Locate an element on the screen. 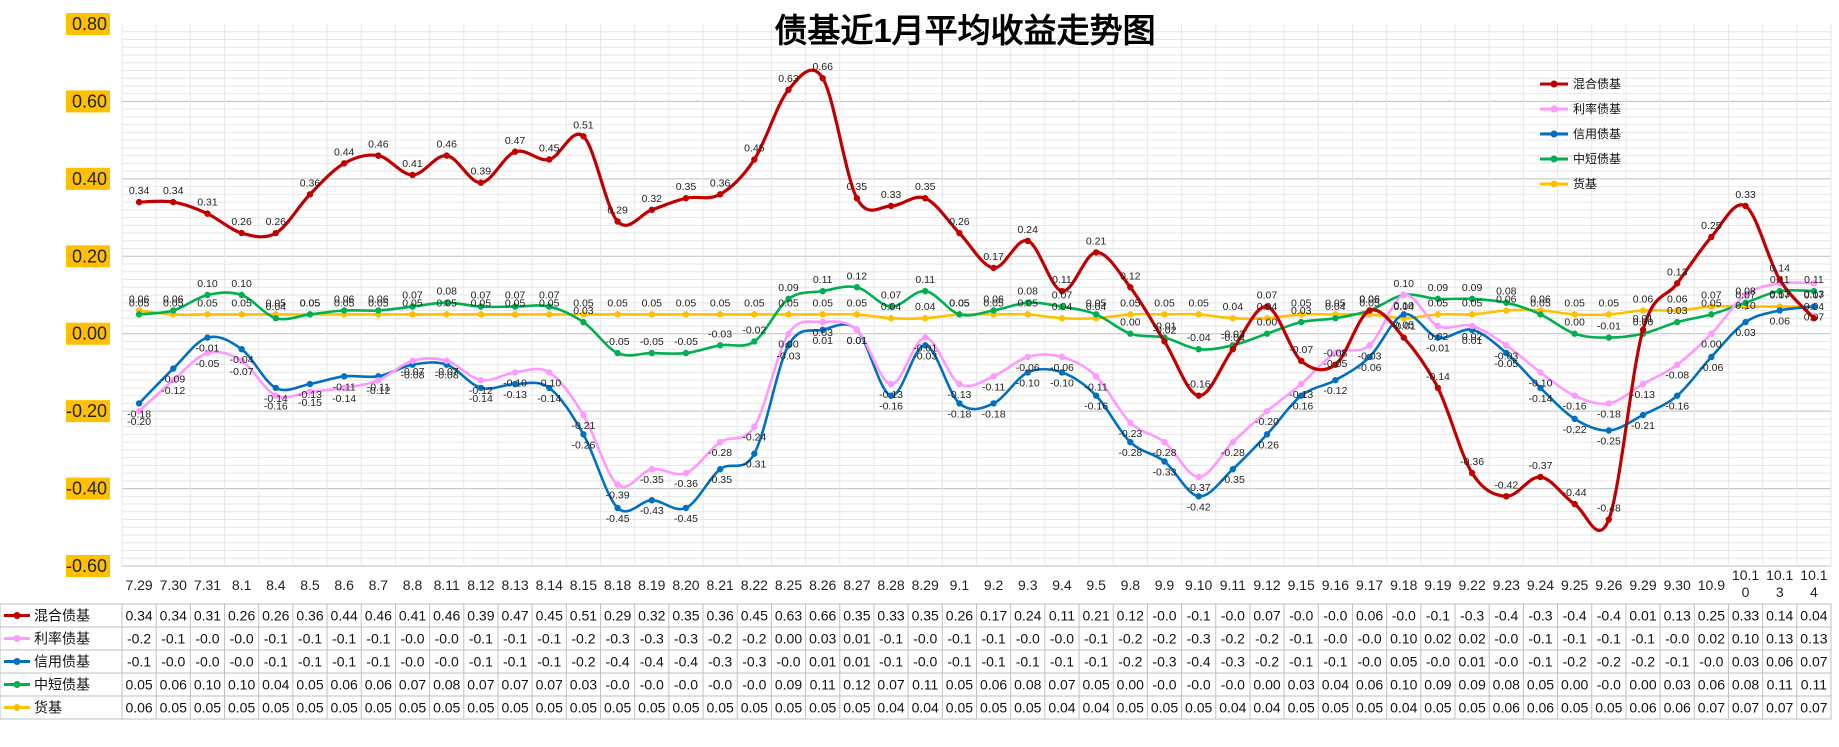 The width and height of the screenshot is (1839, 747). x-tick-label: 7.31 is located at coordinates (207, 585).